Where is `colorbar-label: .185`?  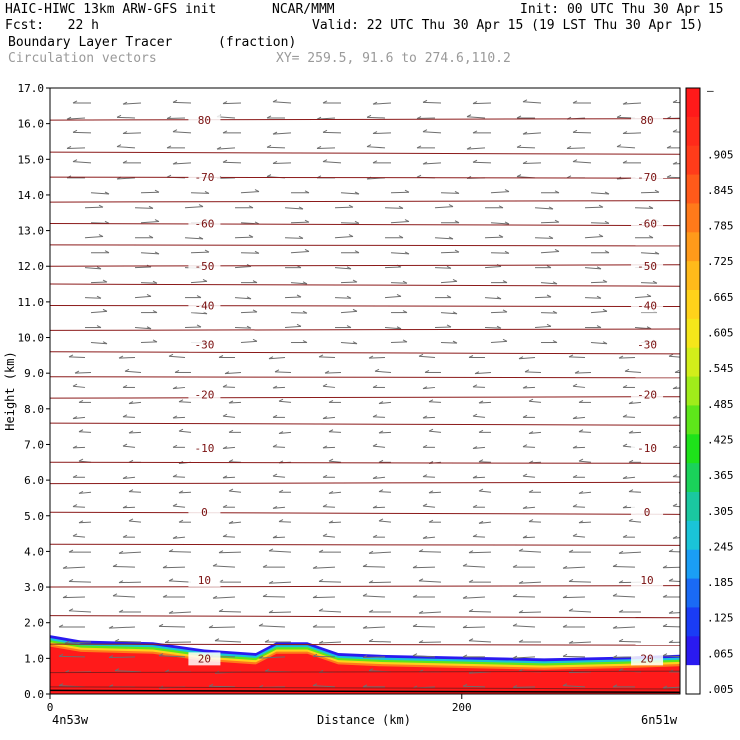
colorbar-label: .185 is located at coordinates (720, 582).